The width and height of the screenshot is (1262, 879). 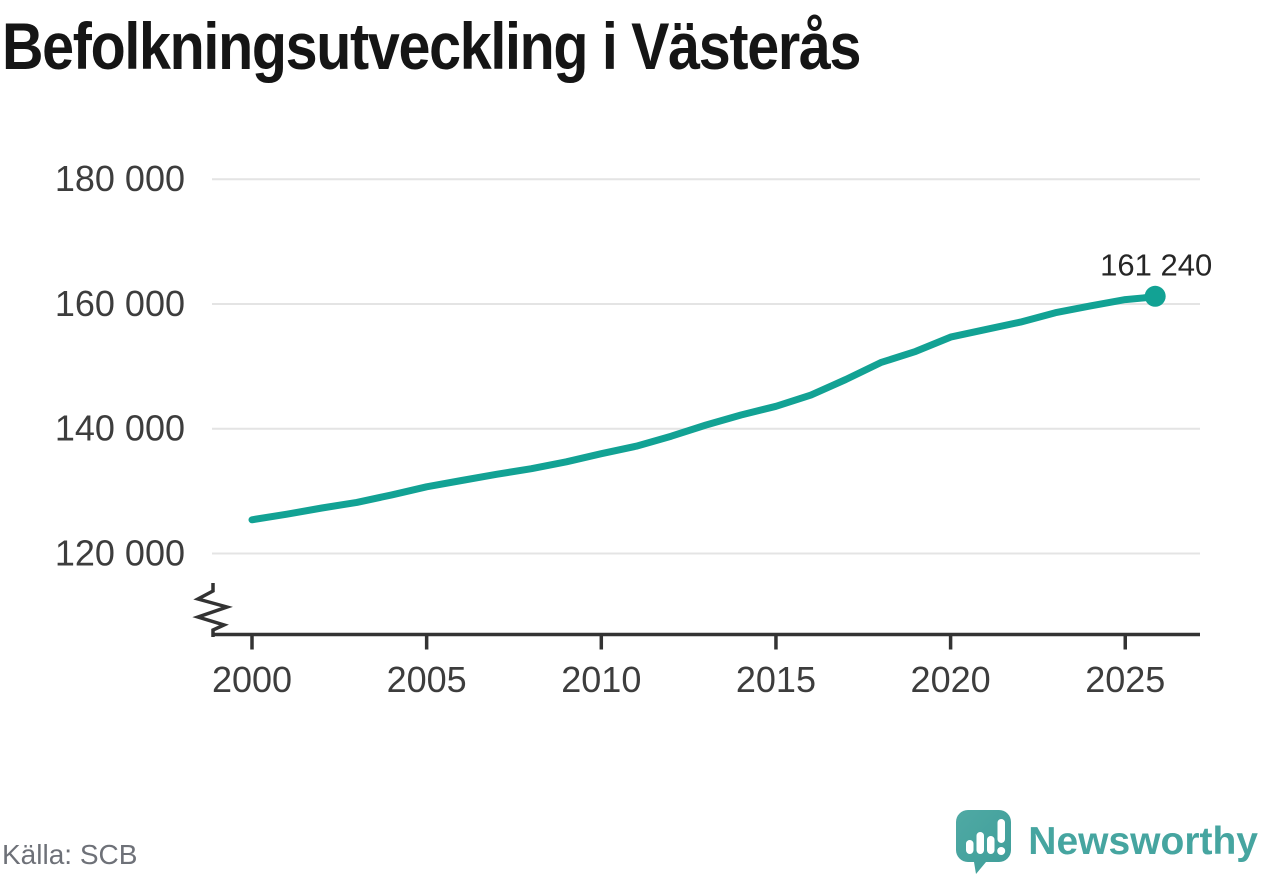 What do you see at coordinates (951, 679) in the screenshot?
I see `x-axis-tick-label: 2020` at bounding box center [951, 679].